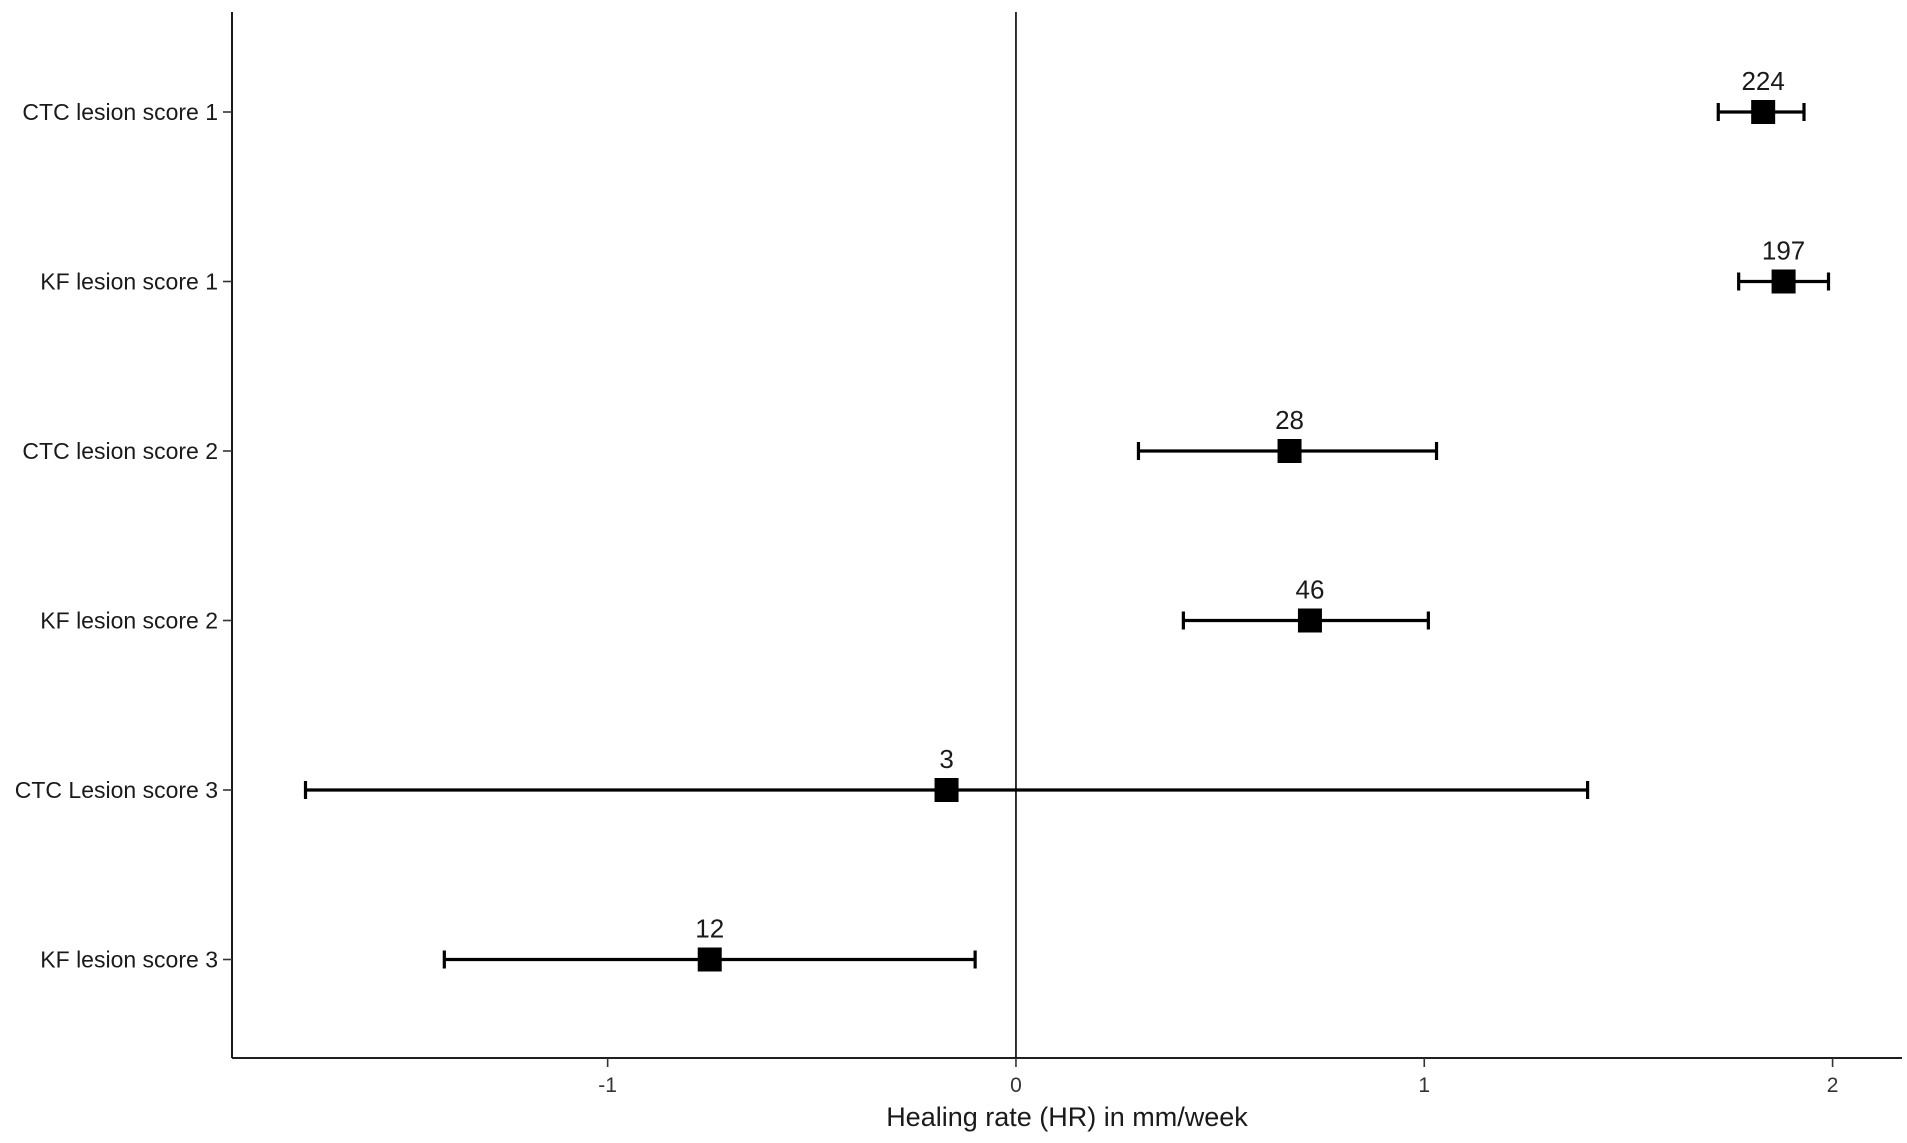 The image size is (1907, 1143). What do you see at coordinates (1289, 420) in the screenshot?
I see `sample-size-label: 28` at bounding box center [1289, 420].